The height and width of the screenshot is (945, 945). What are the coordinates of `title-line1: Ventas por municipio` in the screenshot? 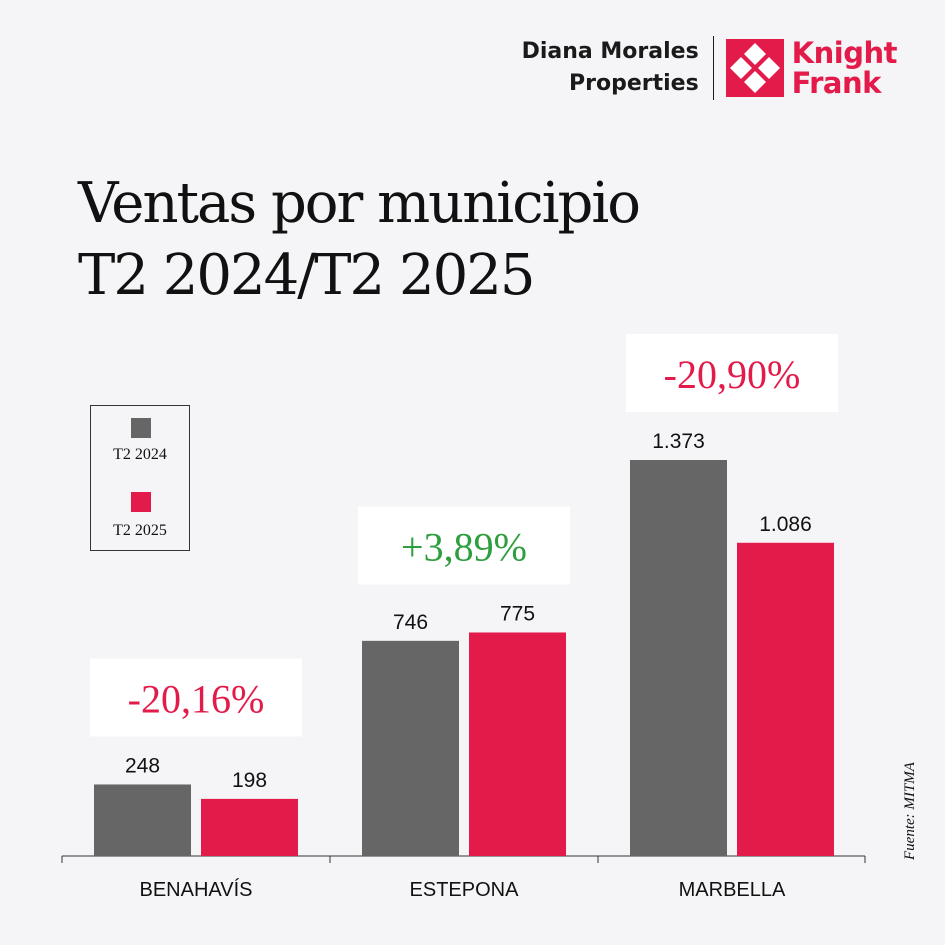 It's located at (359, 203).